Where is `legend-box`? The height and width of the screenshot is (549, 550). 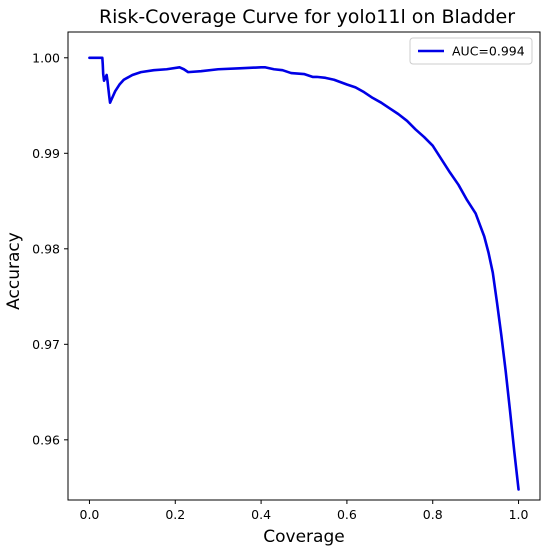
legend-box is located at coordinates (471, 51).